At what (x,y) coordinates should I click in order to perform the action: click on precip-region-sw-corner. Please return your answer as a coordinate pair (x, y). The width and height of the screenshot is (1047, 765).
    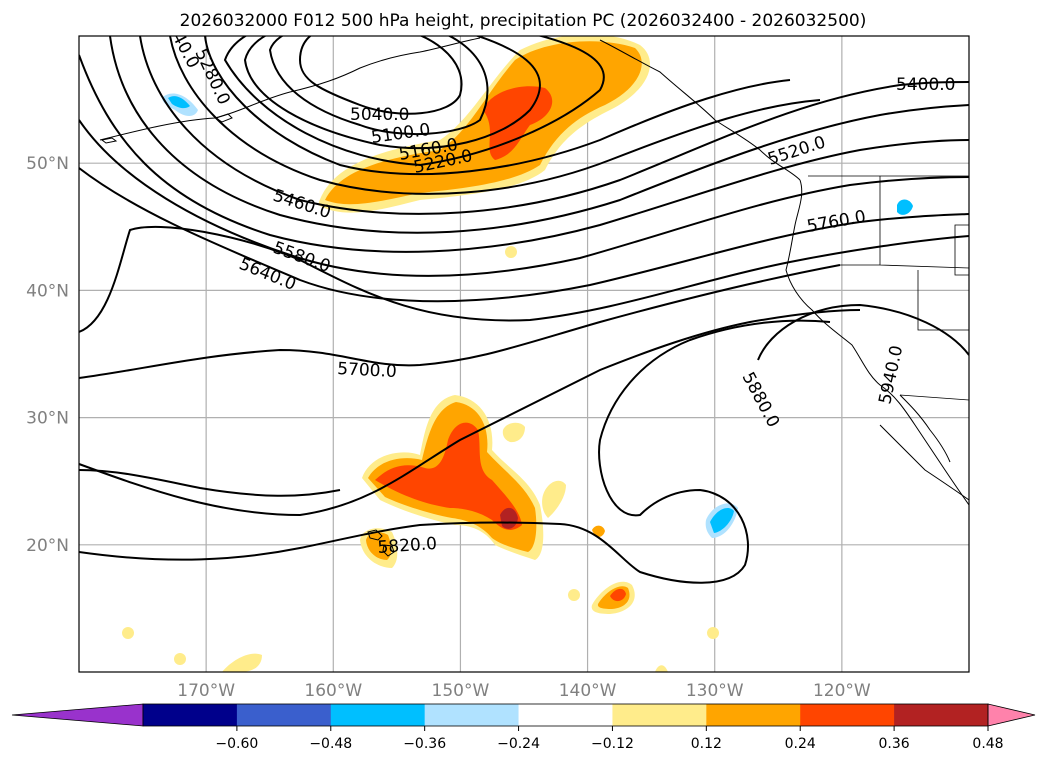
    Looking at the image, I should click on (242, 662).